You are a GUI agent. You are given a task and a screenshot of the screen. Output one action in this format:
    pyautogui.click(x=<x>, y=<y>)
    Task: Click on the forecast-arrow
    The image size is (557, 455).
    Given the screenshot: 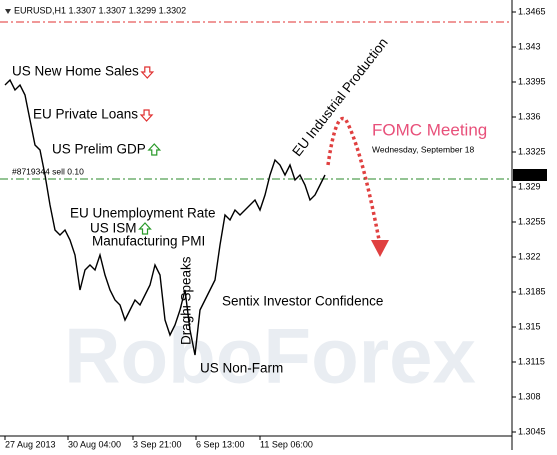 What is the action you would take?
    pyautogui.click(x=354, y=181)
    